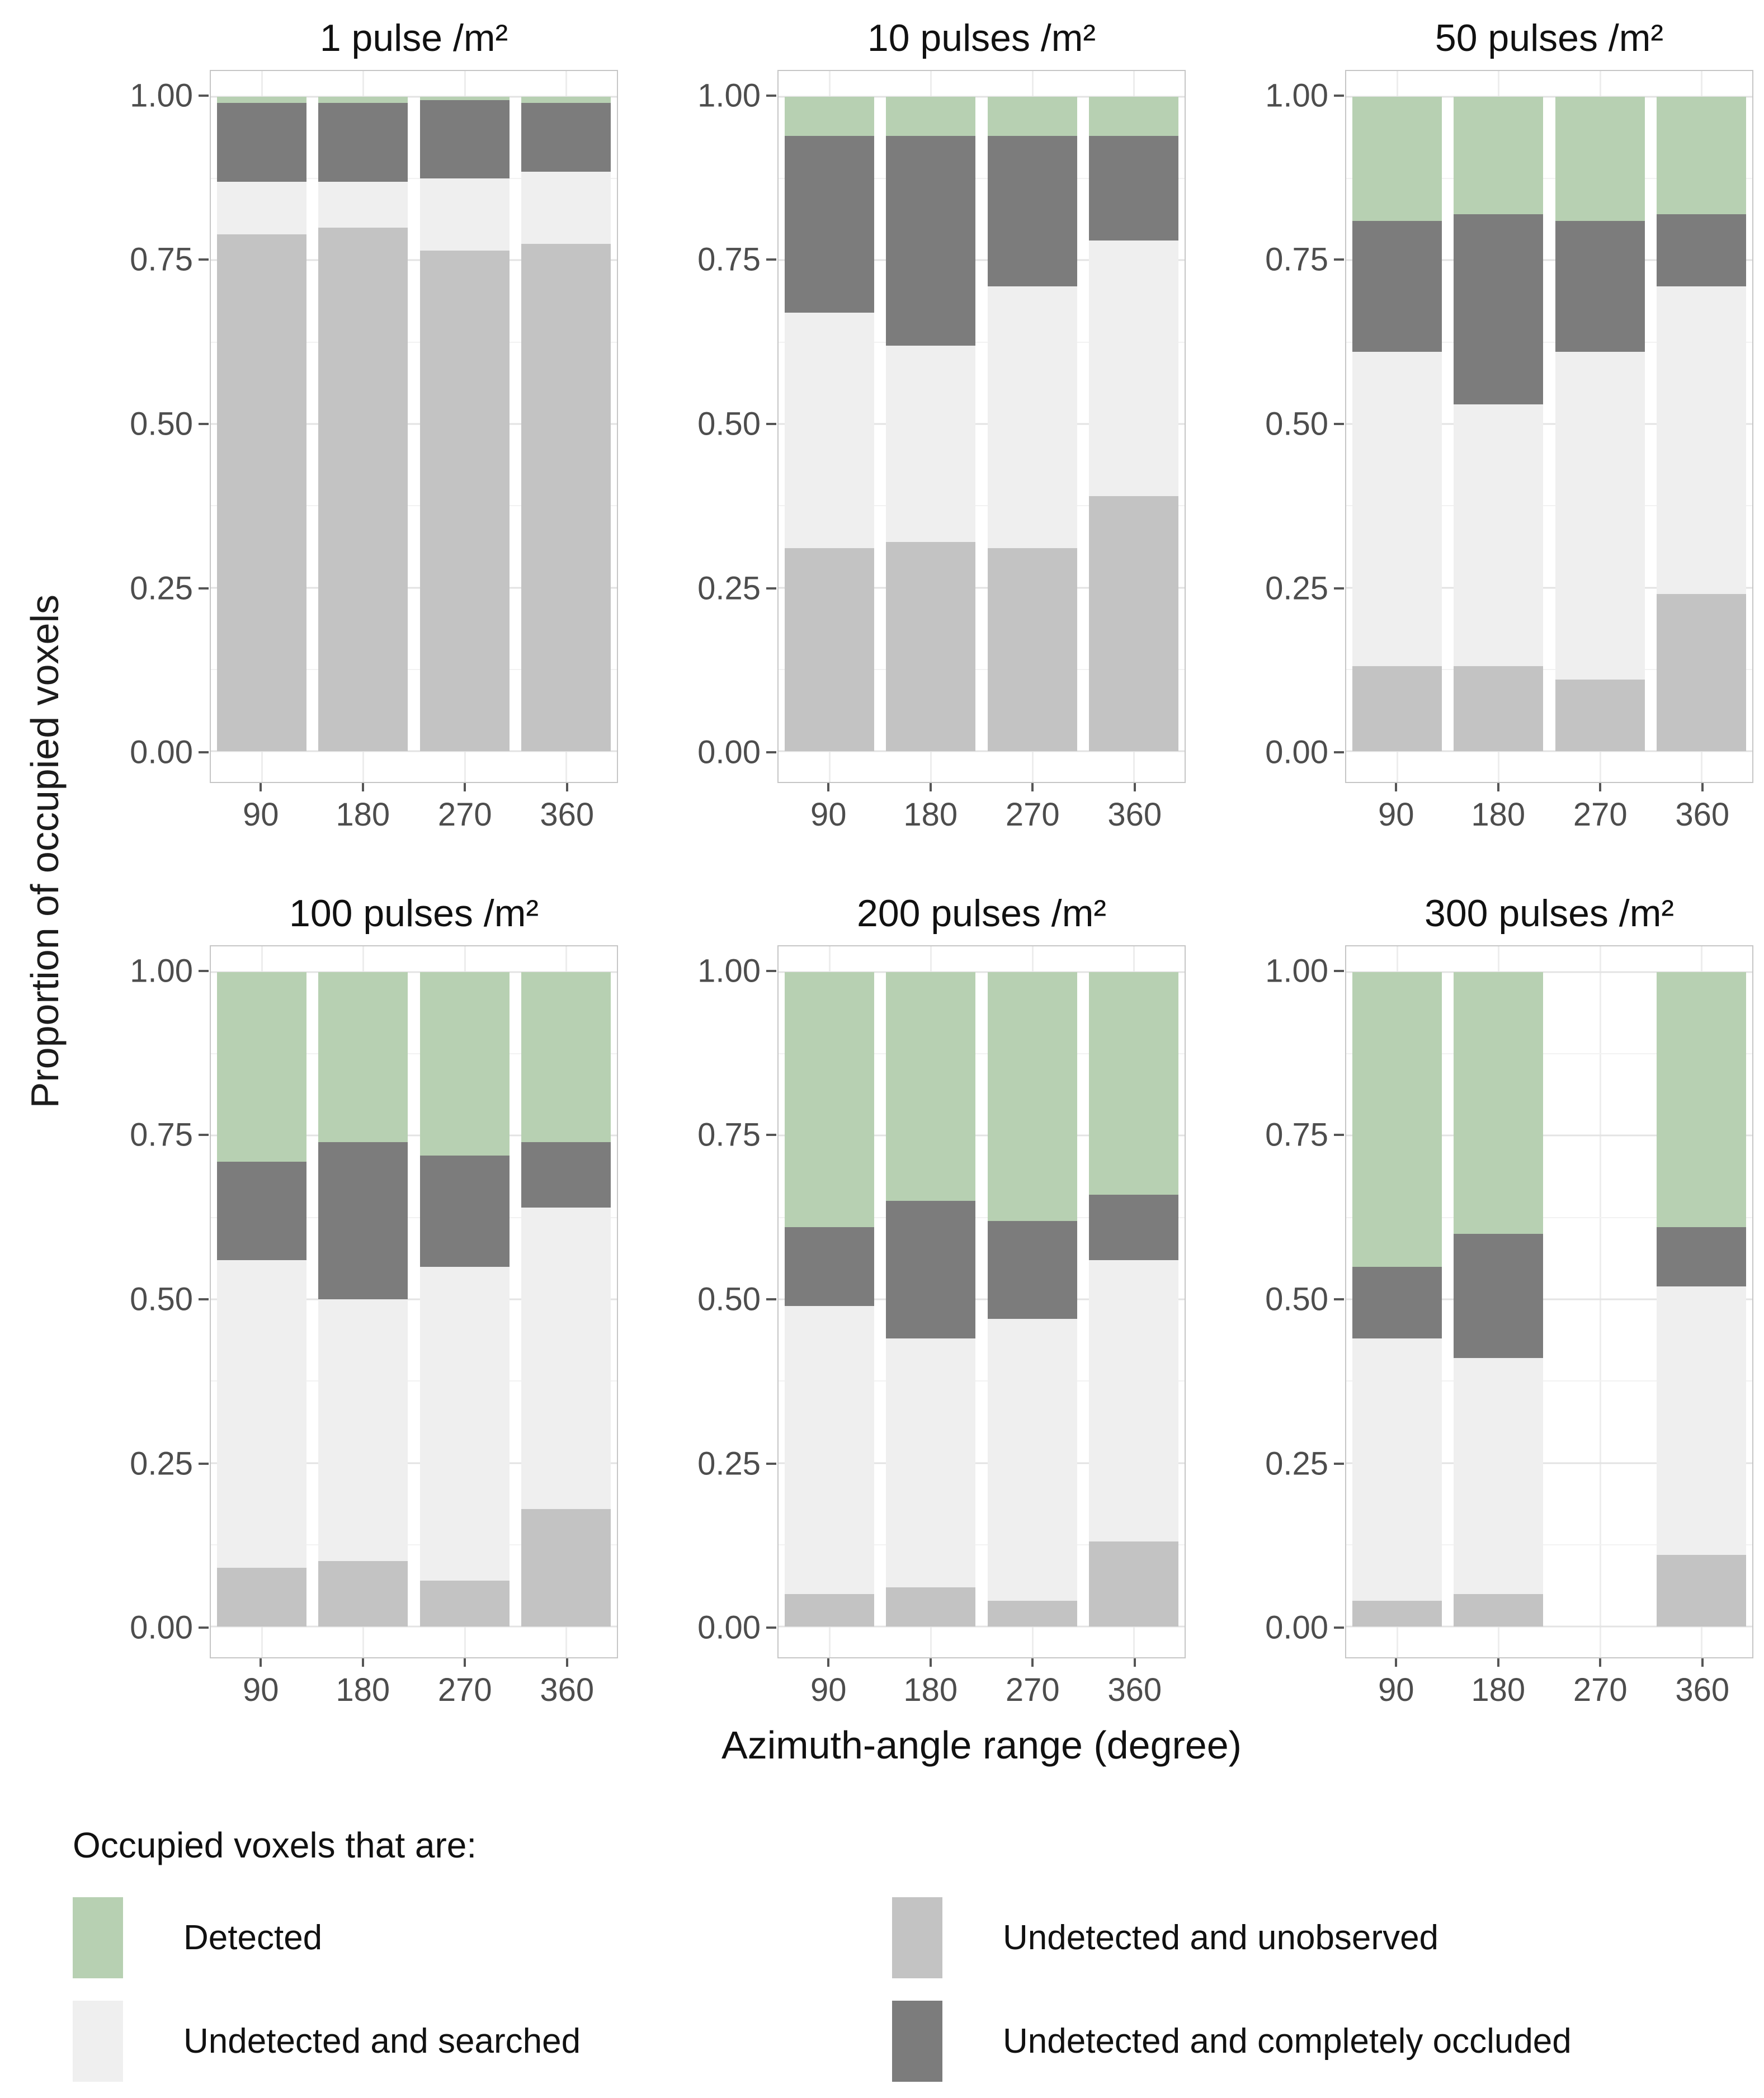 Image resolution: width=1764 pixels, height=2098 pixels. I want to click on panel-title: 200 pulses /m², so click(981, 914).